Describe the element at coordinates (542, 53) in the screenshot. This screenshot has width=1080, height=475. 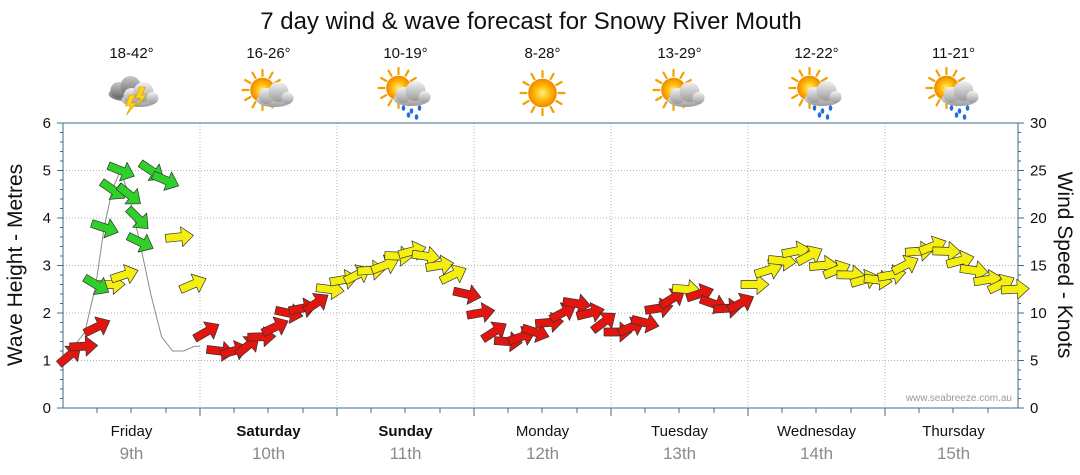
I see `day-temperature: 8-28°` at that location.